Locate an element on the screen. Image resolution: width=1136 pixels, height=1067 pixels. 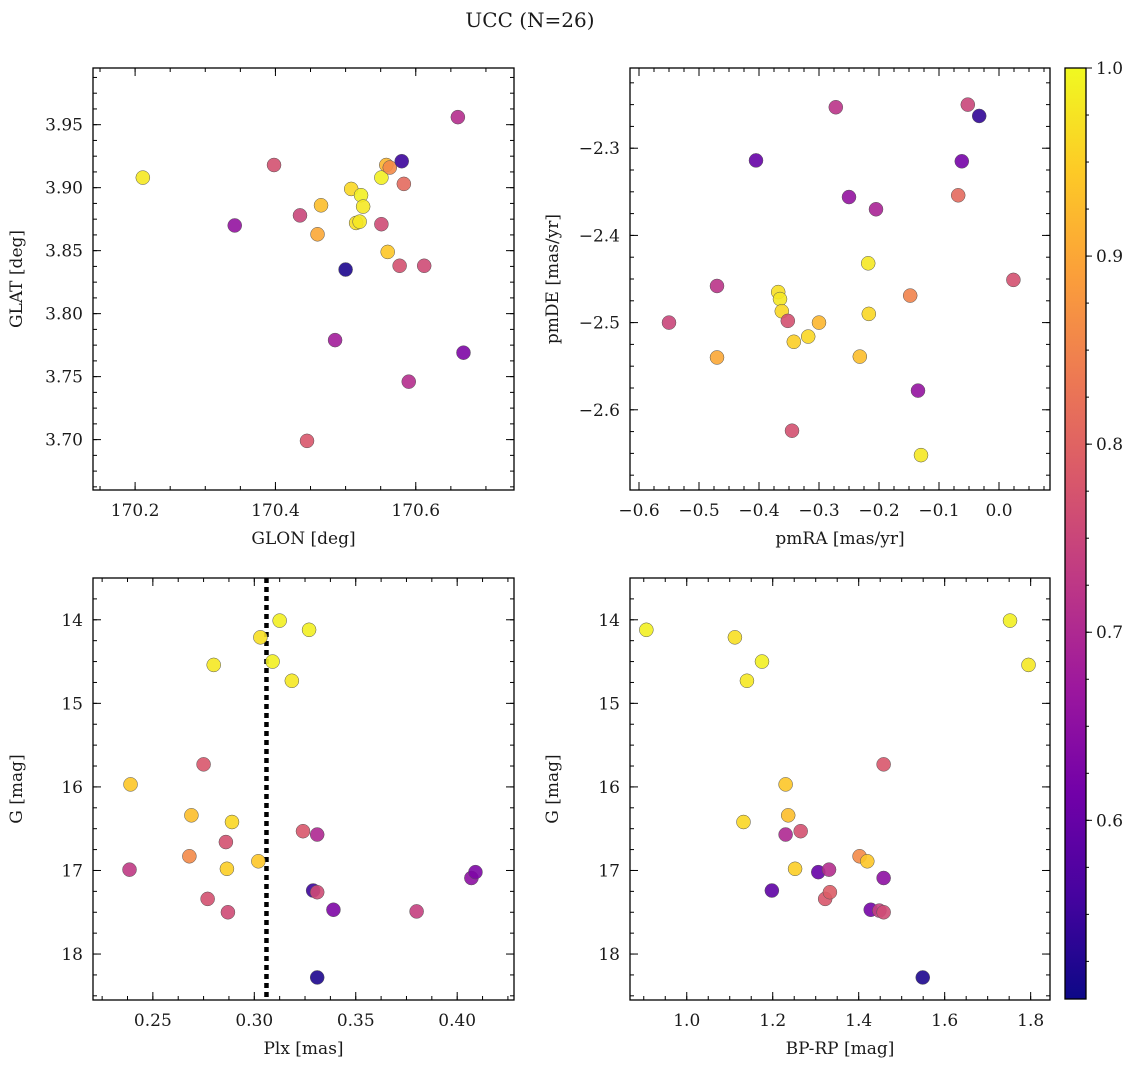
x-tick-label: 170.4 is located at coordinates (275, 511).